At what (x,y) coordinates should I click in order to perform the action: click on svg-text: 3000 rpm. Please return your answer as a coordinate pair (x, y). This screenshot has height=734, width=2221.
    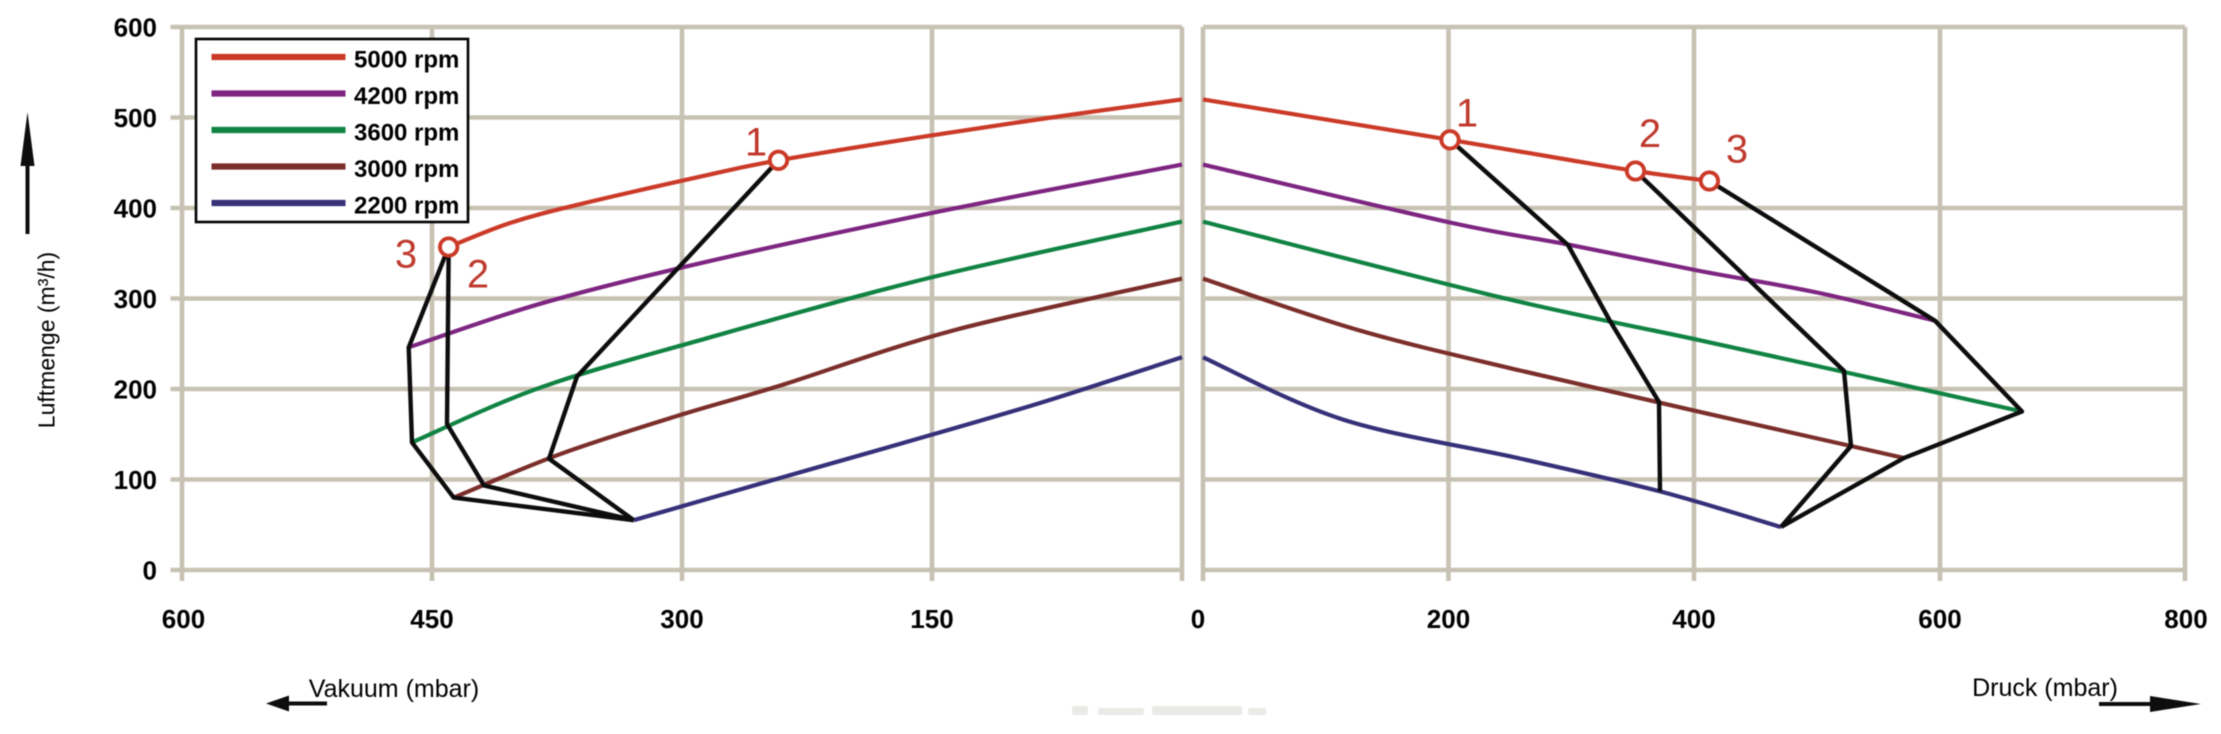
    Looking at the image, I should click on (406, 169).